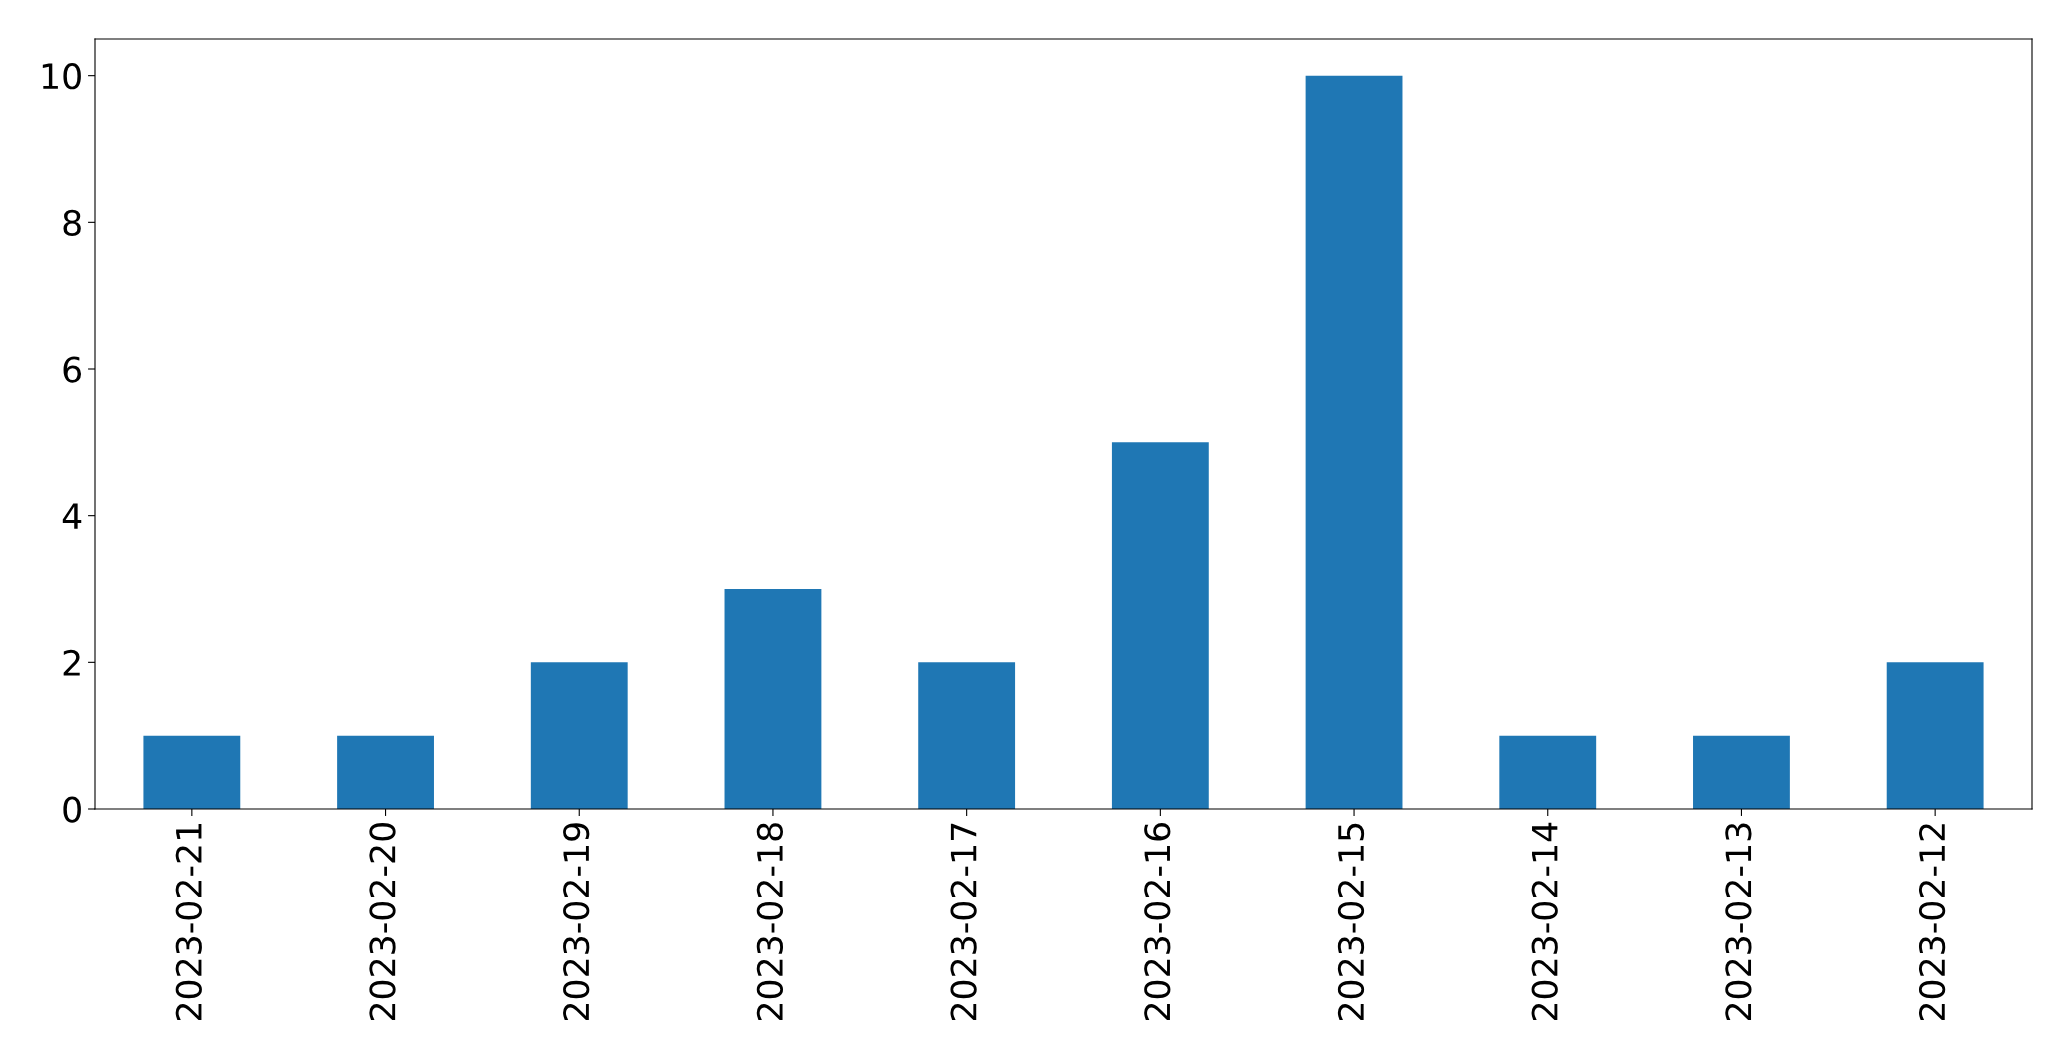 This screenshot has width=2071, height=1061. What do you see at coordinates (576, 922) in the screenshot?
I see `x-tick-label: 2023-02-19` at bounding box center [576, 922].